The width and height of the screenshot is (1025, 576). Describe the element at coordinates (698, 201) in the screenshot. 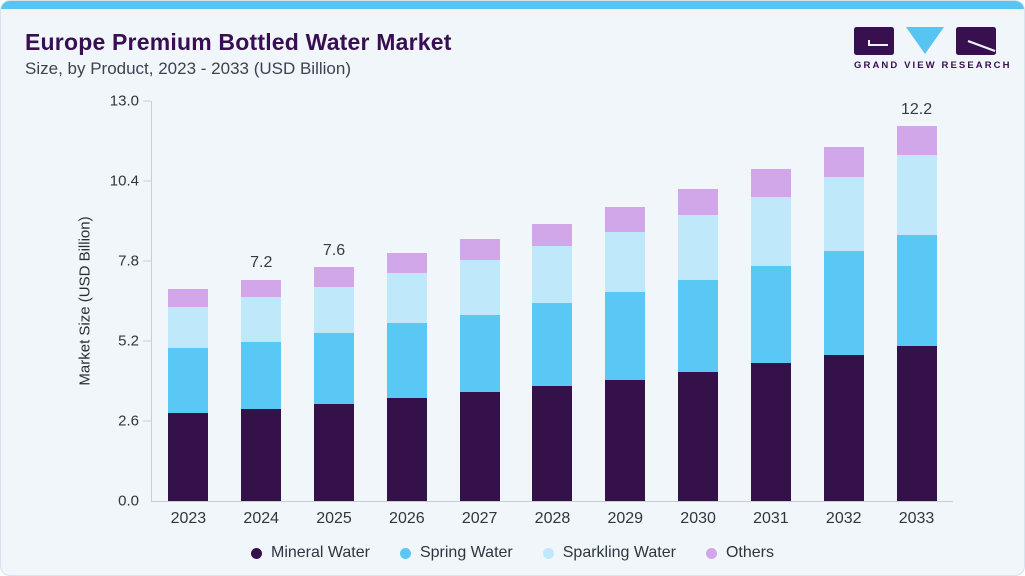

I see `bar-2030-segment-others` at that location.